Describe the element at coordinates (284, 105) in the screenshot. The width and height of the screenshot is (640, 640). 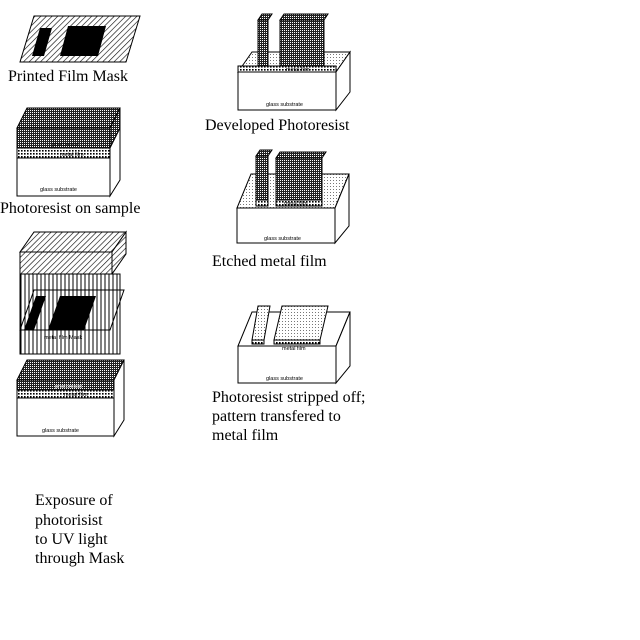
I see `label-glass-substrate-3: glass substrate` at that location.